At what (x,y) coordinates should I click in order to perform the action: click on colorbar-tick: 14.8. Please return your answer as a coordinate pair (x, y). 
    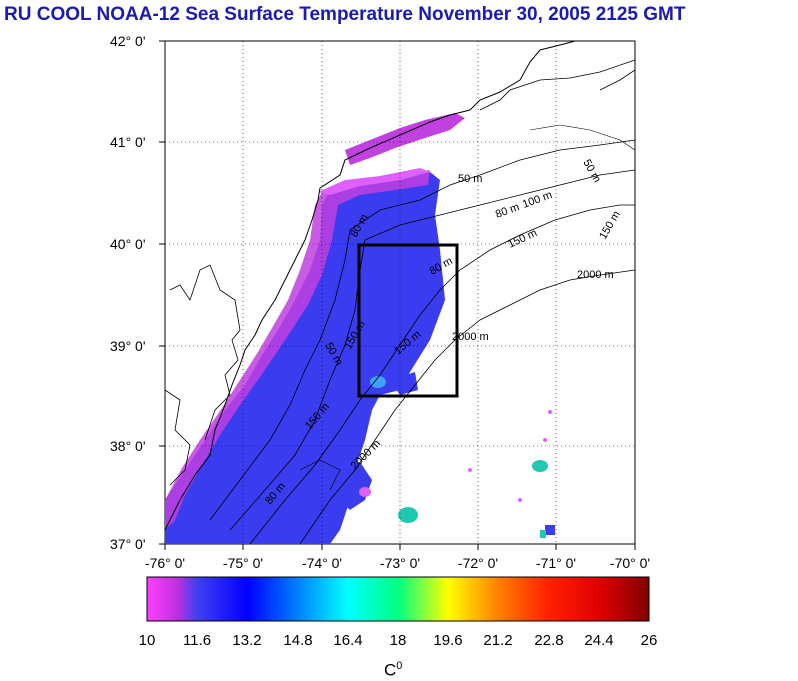
    Looking at the image, I should click on (298, 640).